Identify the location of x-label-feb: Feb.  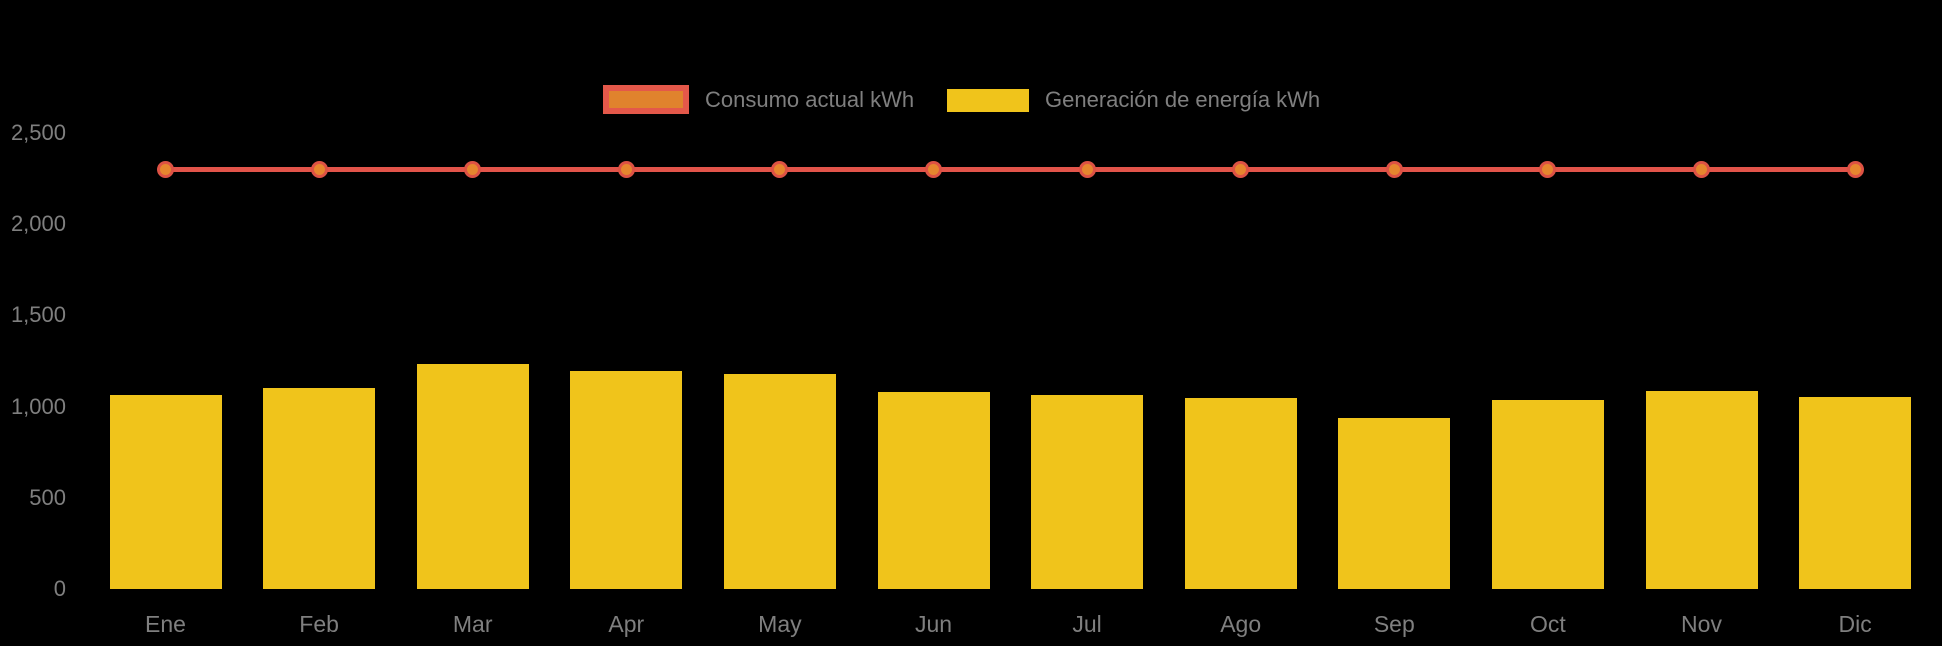
(319, 624).